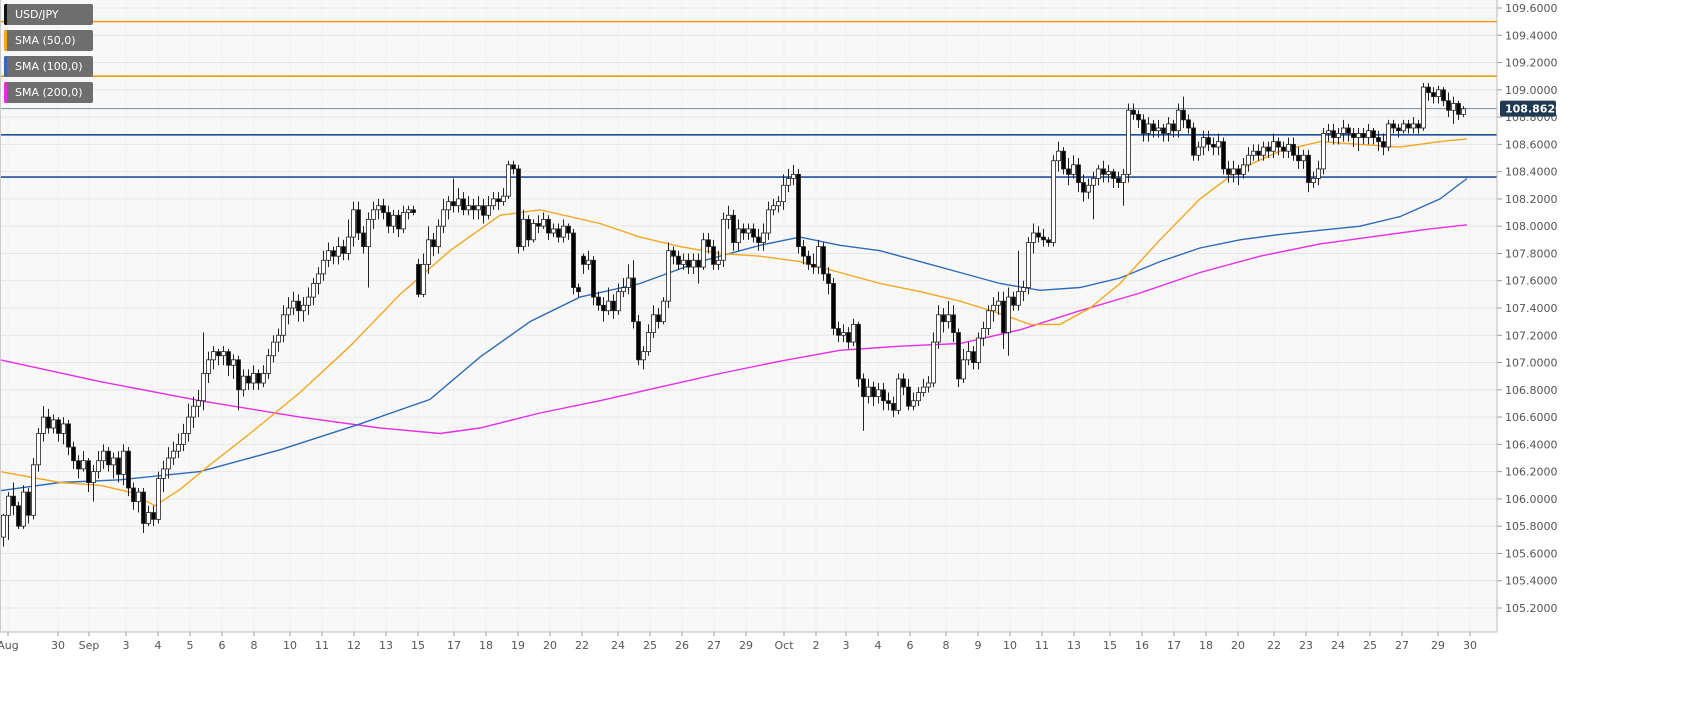 The image size is (1707, 712). Describe the element at coordinates (1110, 645) in the screenshot. I see `x-tick-label: 15` at that location.